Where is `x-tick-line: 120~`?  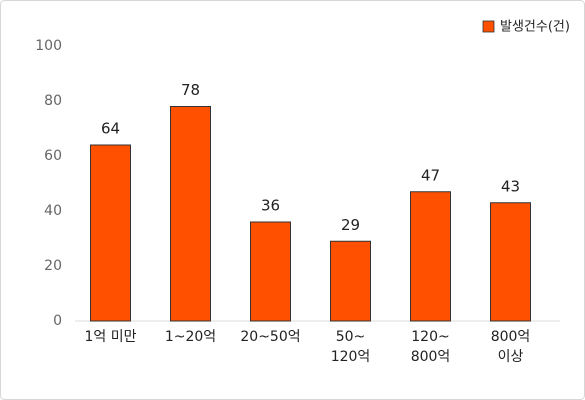
x-tick-line: 120~ is located at coordinates (430, 337).